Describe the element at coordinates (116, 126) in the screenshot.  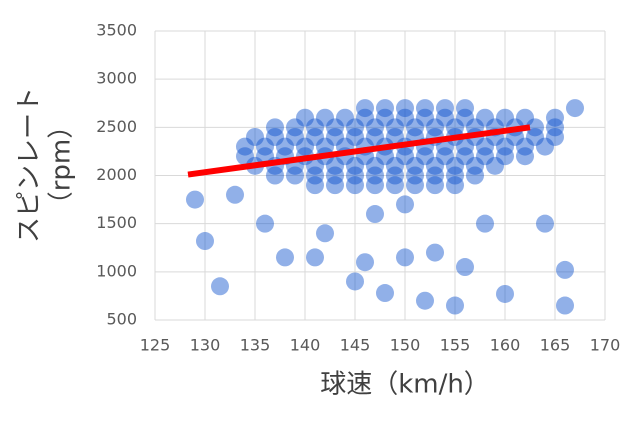
I see `y-tick-label: 2500` at that location.